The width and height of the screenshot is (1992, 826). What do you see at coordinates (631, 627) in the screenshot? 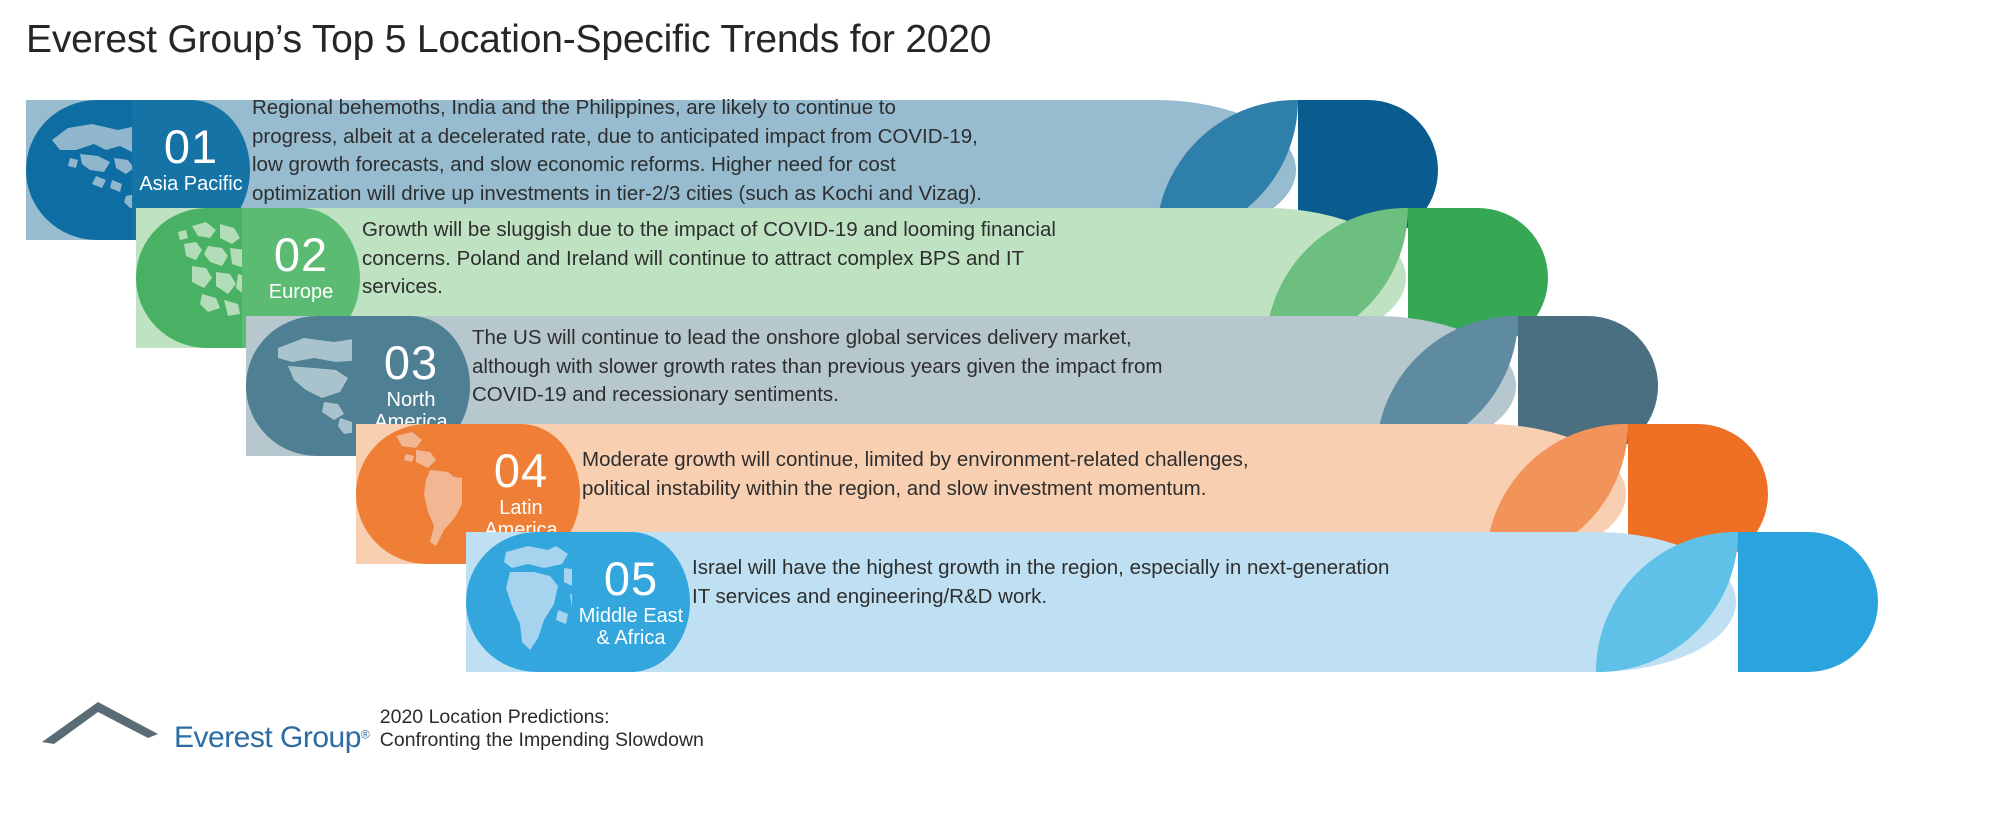
I see `row-region-label: Middle East & Africa` at bounding box center [631, 627].